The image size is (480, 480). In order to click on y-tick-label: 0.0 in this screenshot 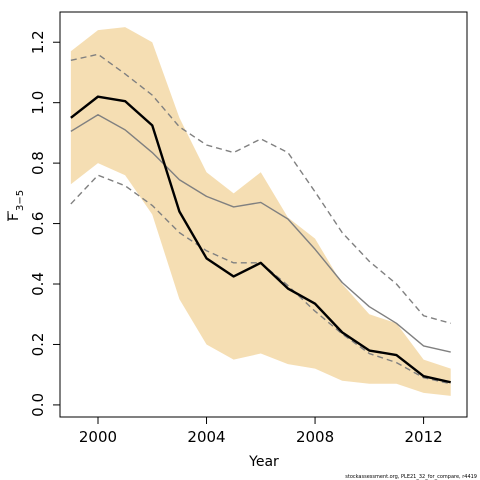, I will do `click(38, 405)`.